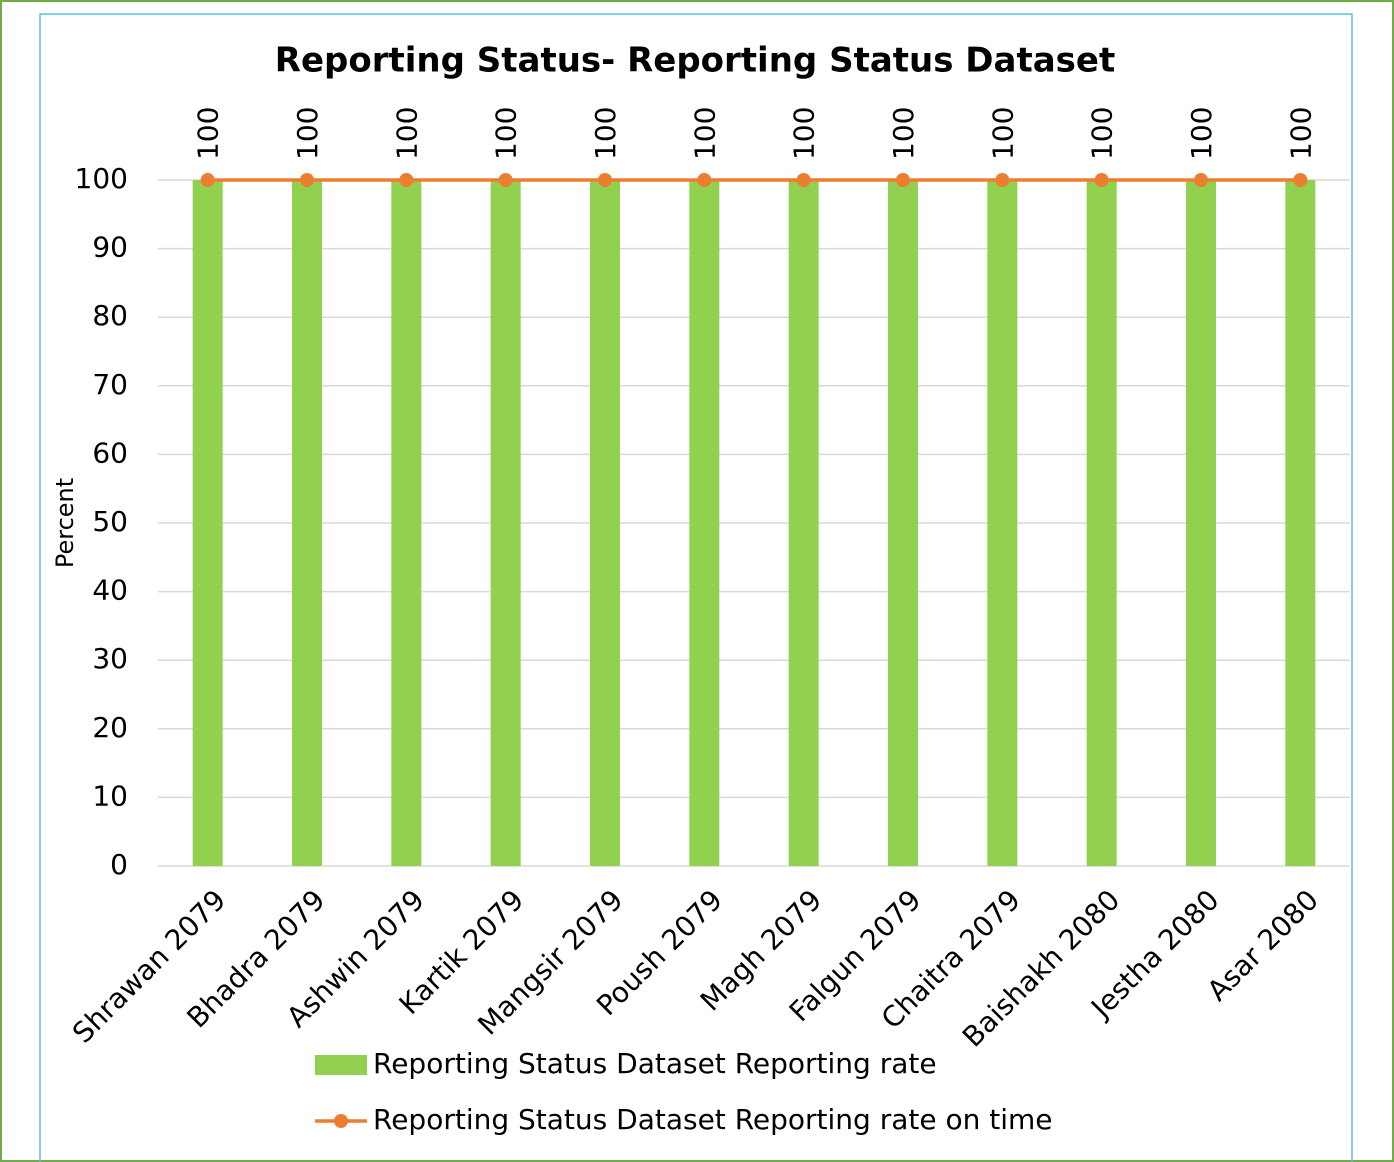 Image resolution: width=1394 pixels, height=1162 pixels. I want to click on legend-label: Reporting Status Dataset Reporting rate, so click(655, 1063).